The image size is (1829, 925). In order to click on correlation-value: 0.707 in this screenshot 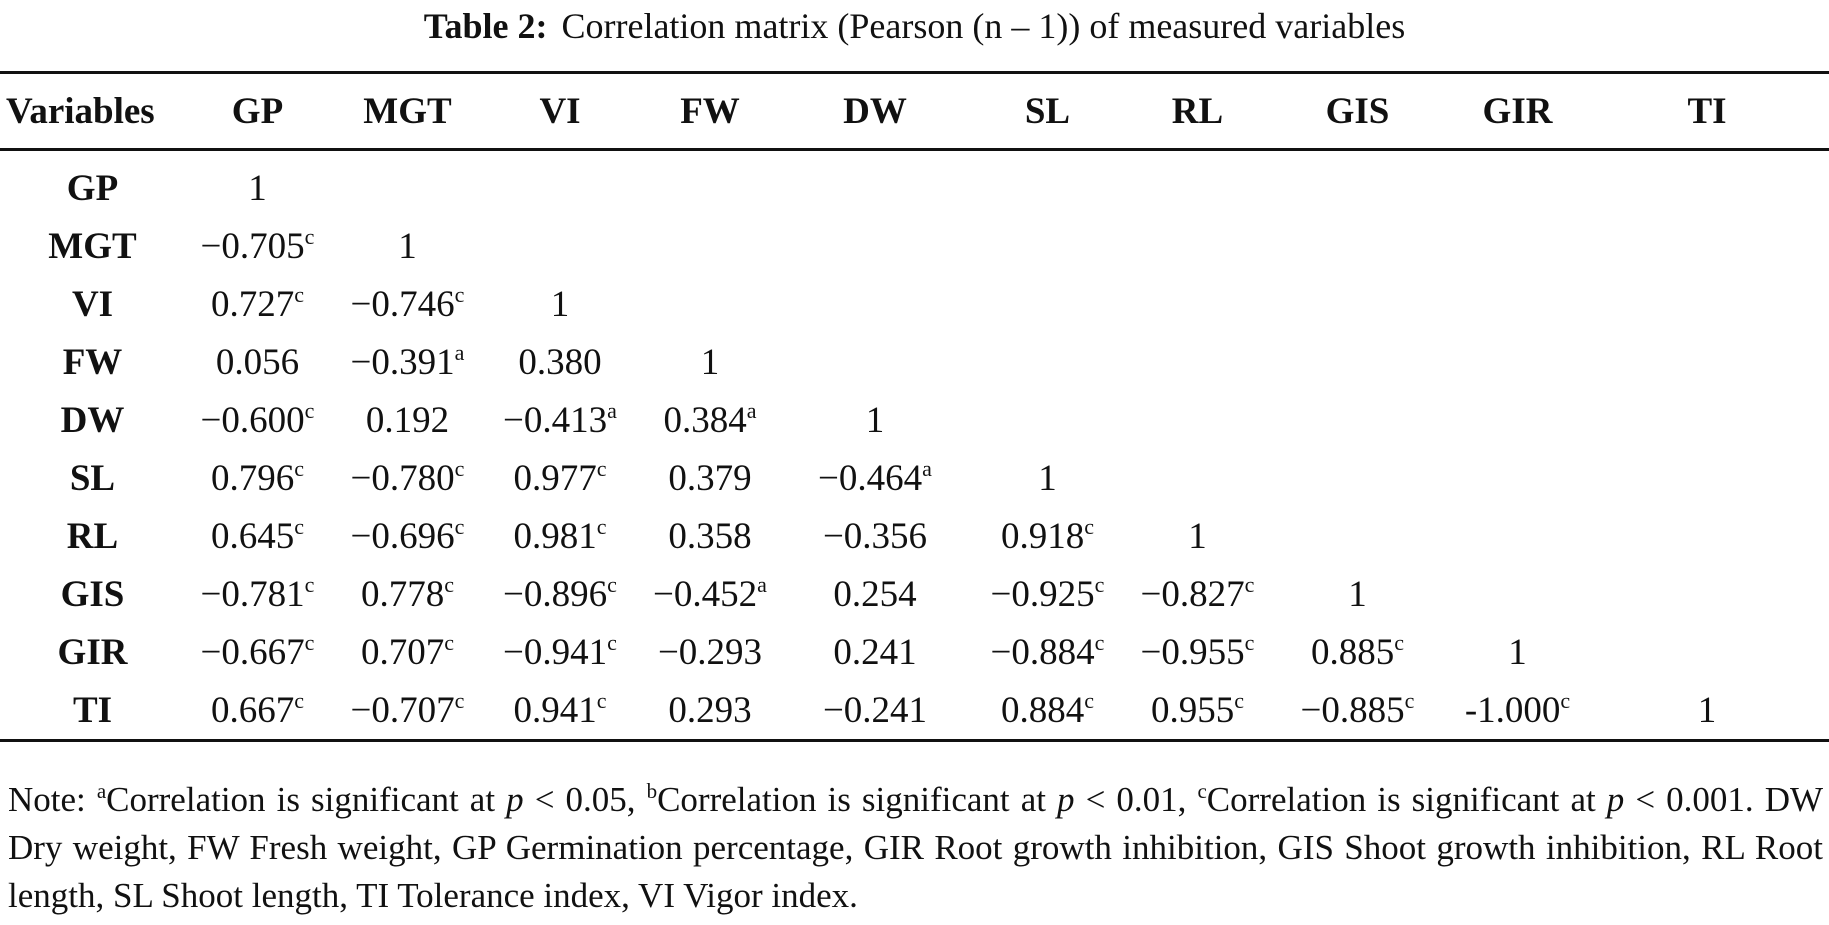, I will do `click(402, 652)`.